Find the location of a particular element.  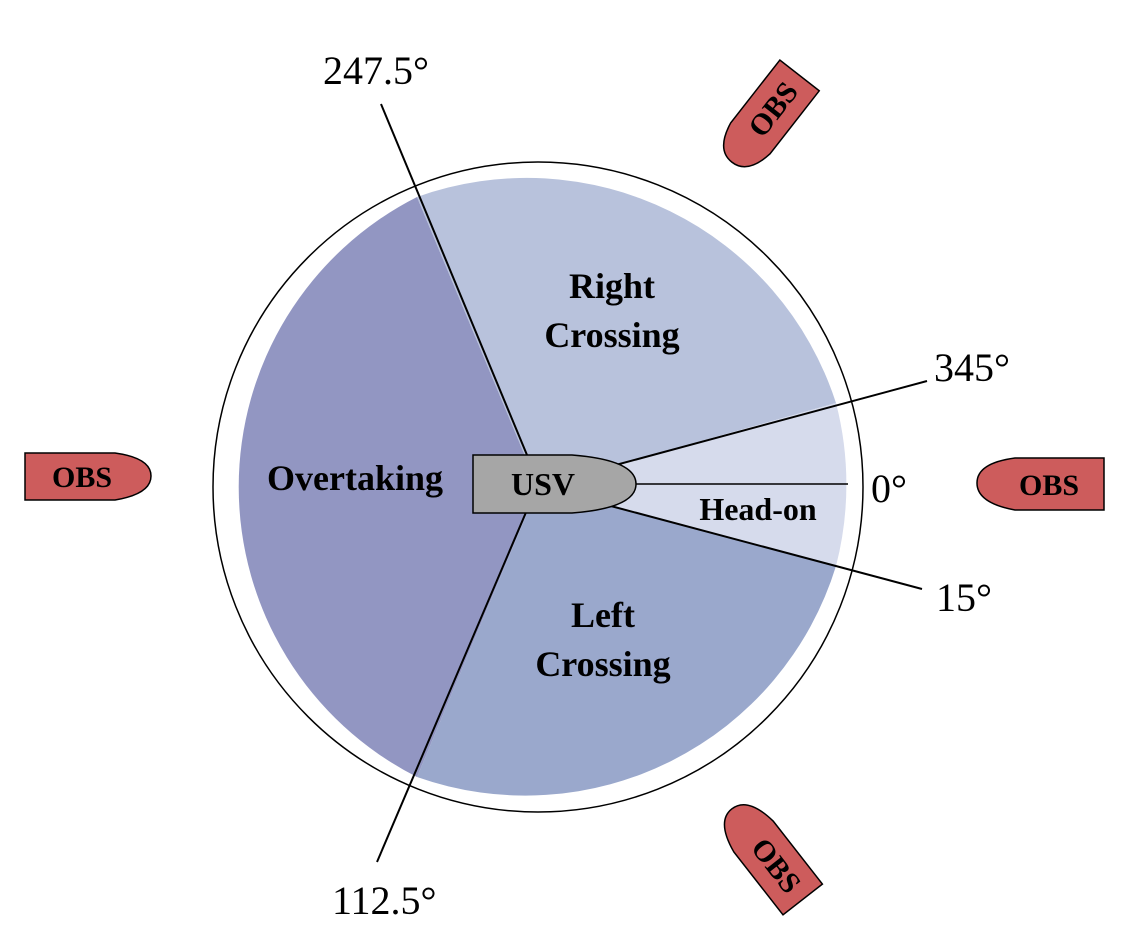

angle-label-247-5: 247.5° is located at coordinates (376, 70).